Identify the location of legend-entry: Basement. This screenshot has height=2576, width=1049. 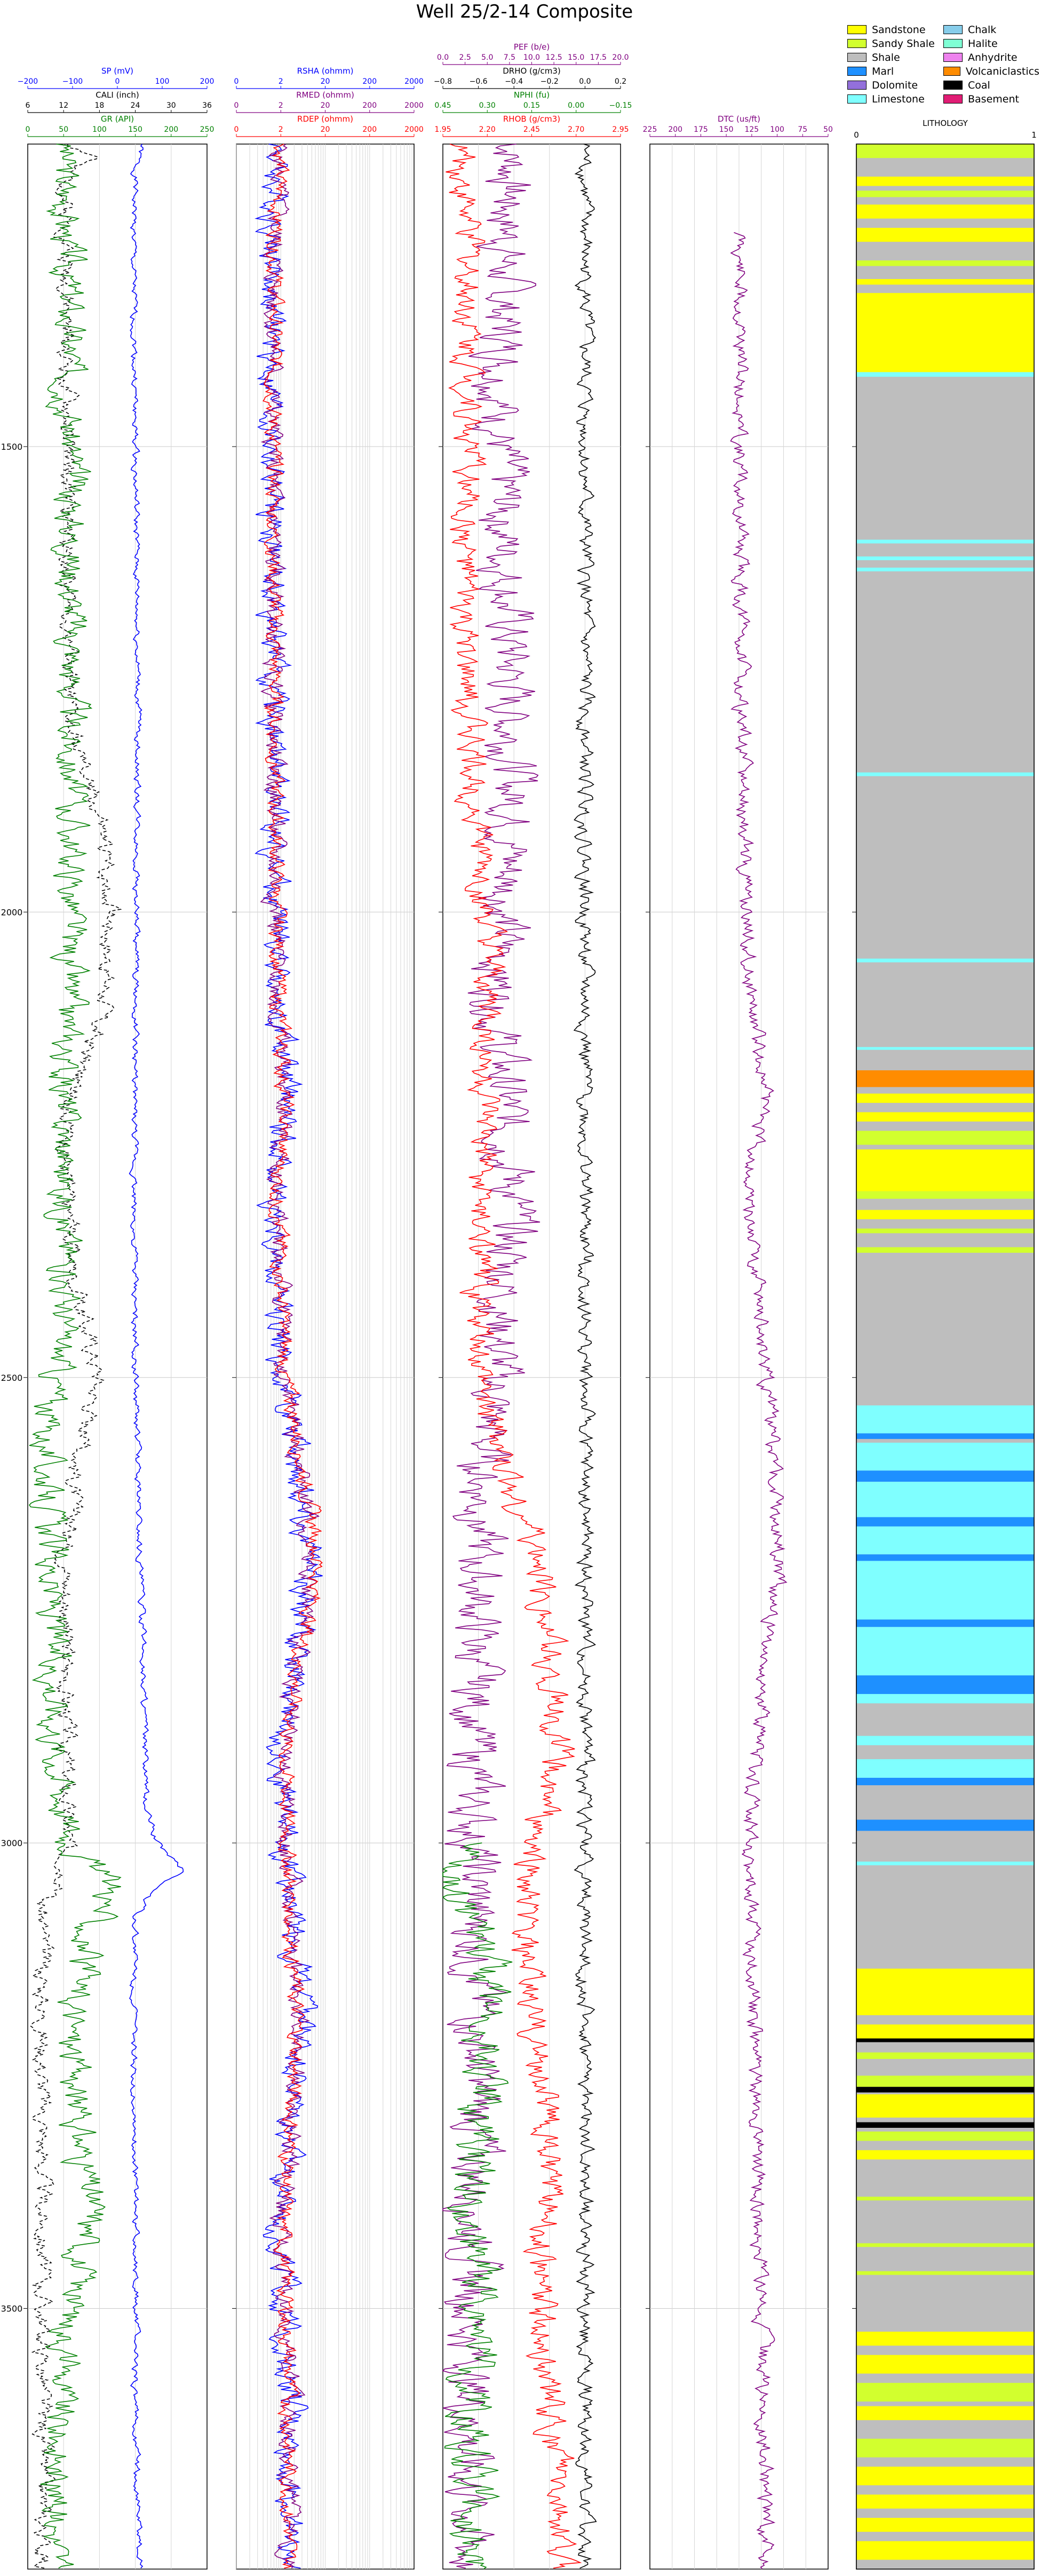
(991, 99).